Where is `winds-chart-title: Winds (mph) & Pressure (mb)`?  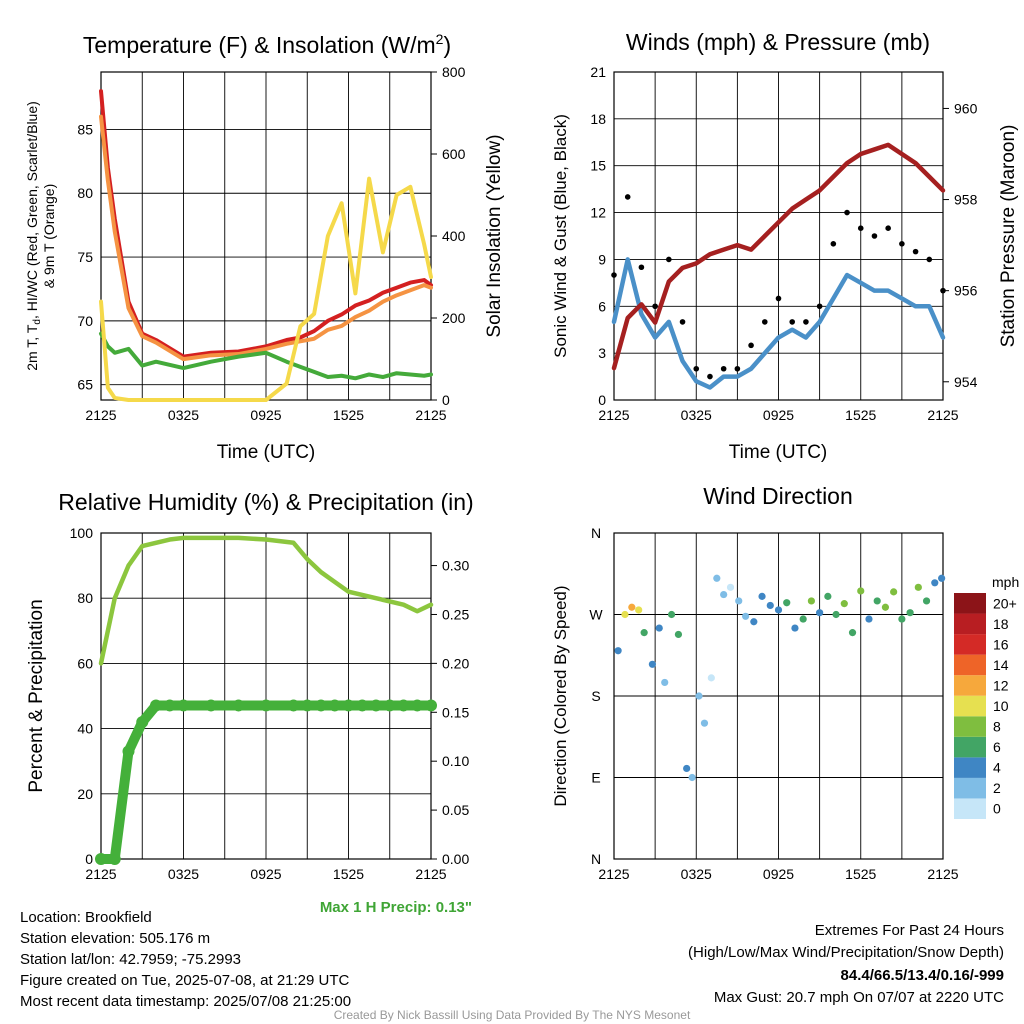 winds-chart-title: Winds (mph) & Pressure (mb) is located at coordinates (778, 42).